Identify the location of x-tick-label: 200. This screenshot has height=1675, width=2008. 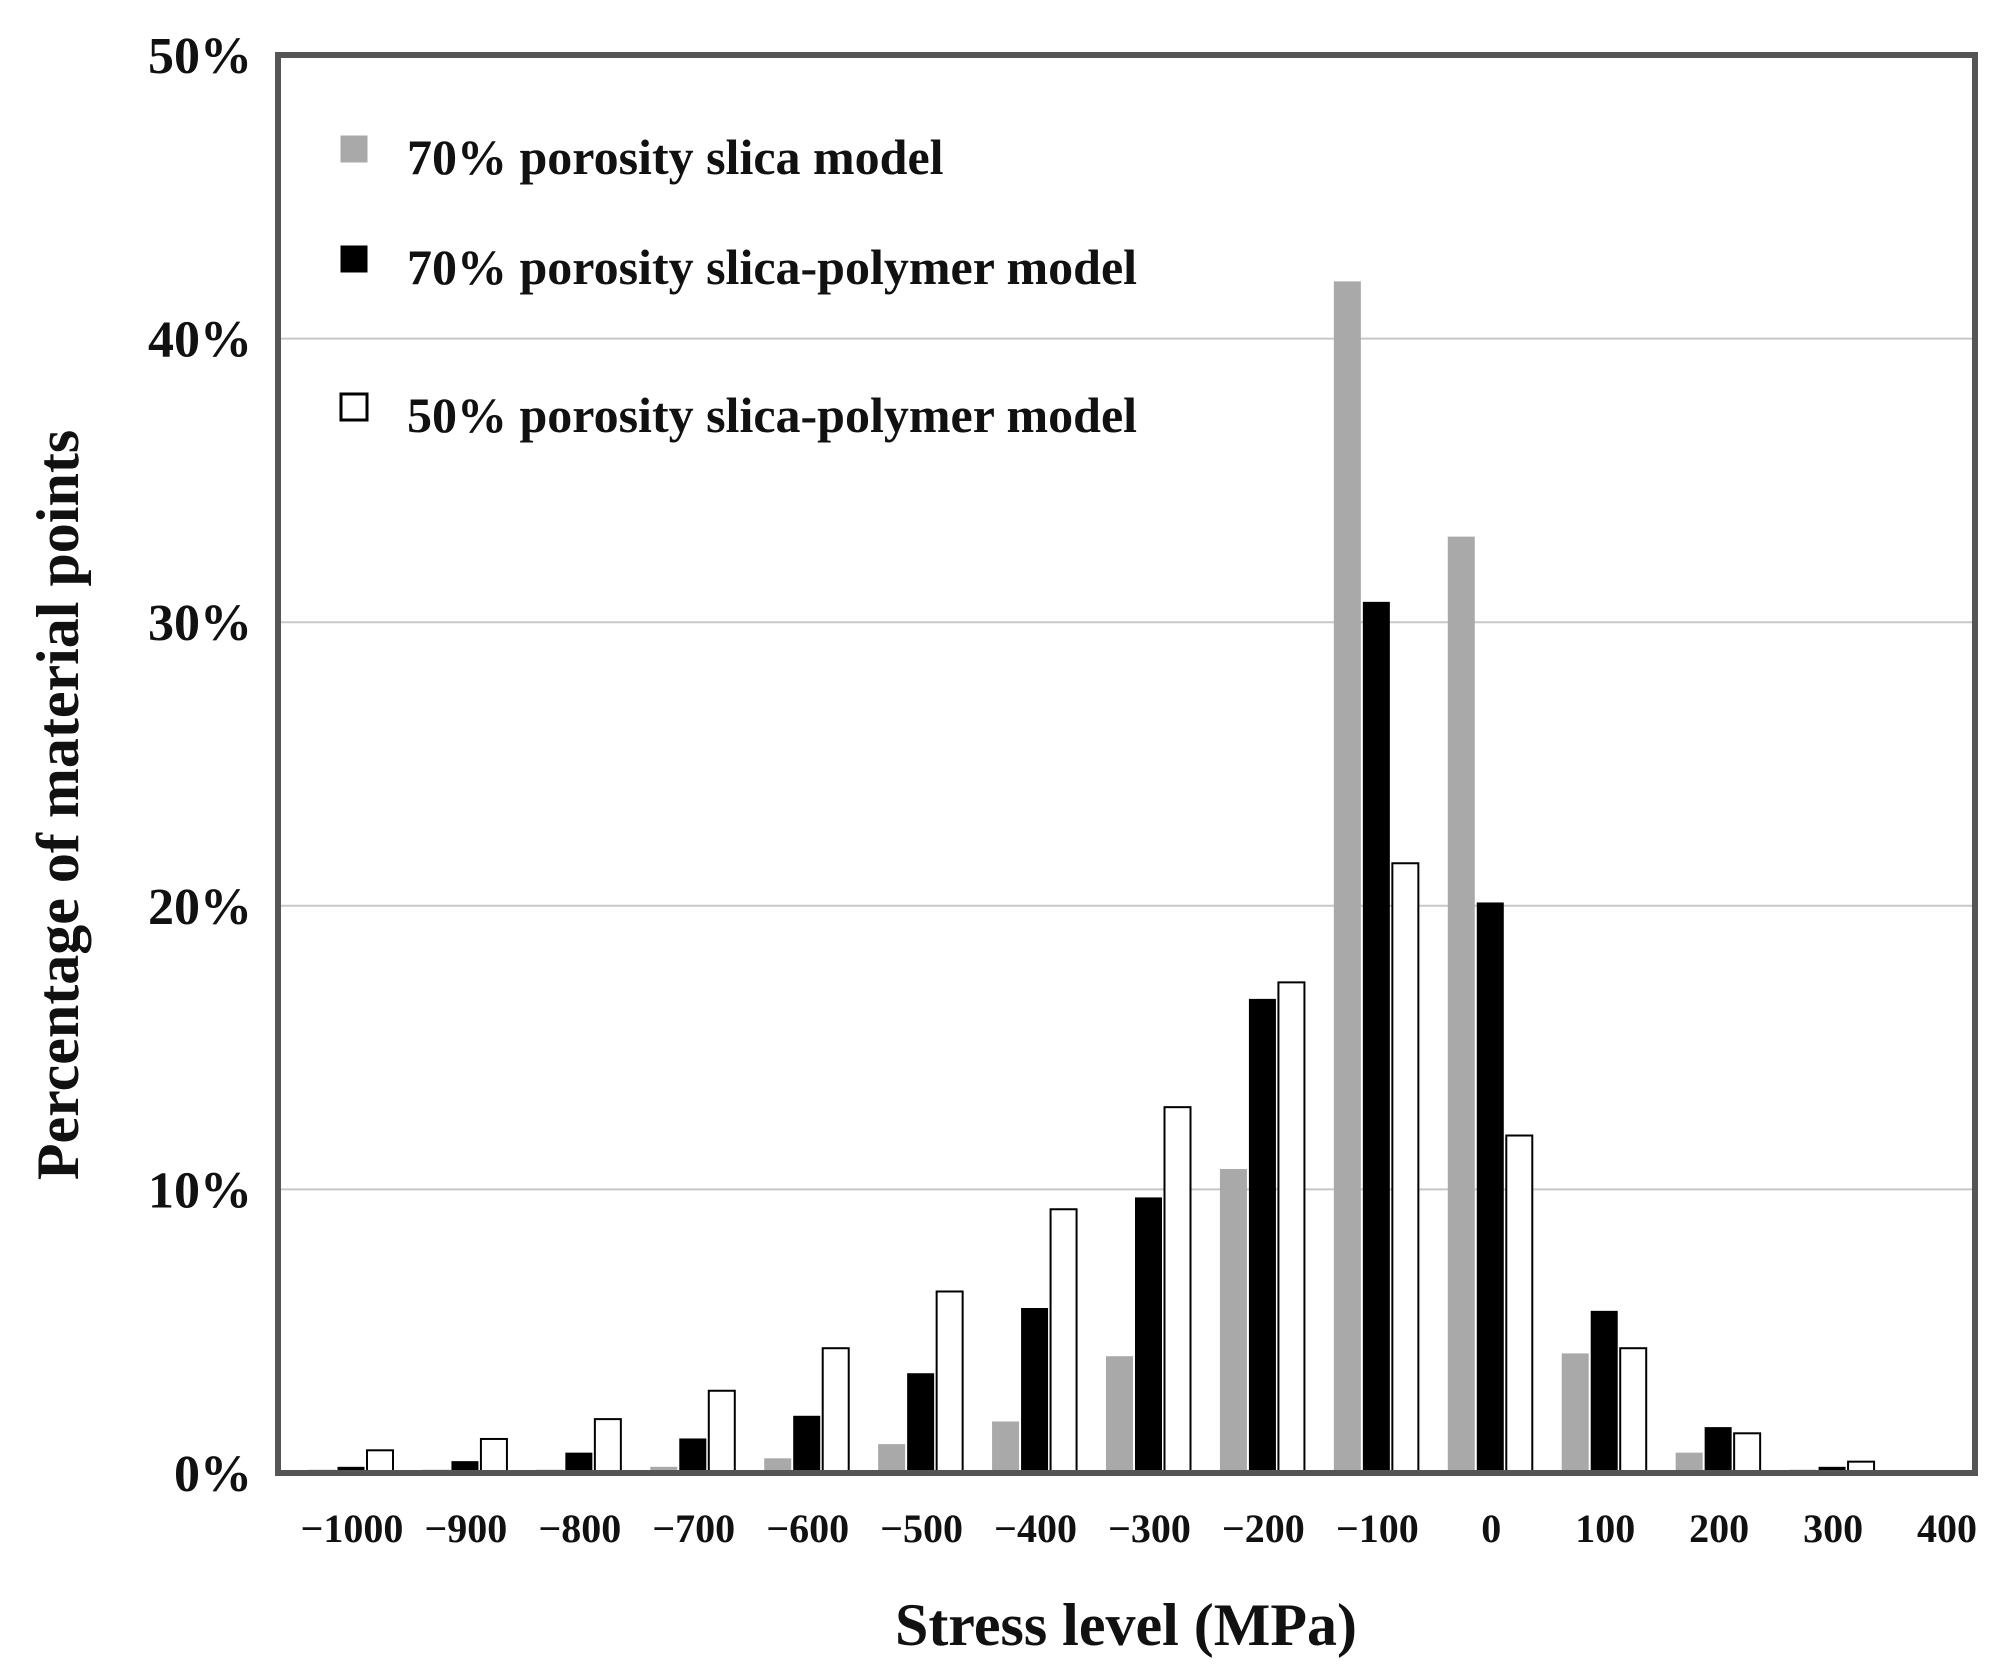
(1719, 1528).